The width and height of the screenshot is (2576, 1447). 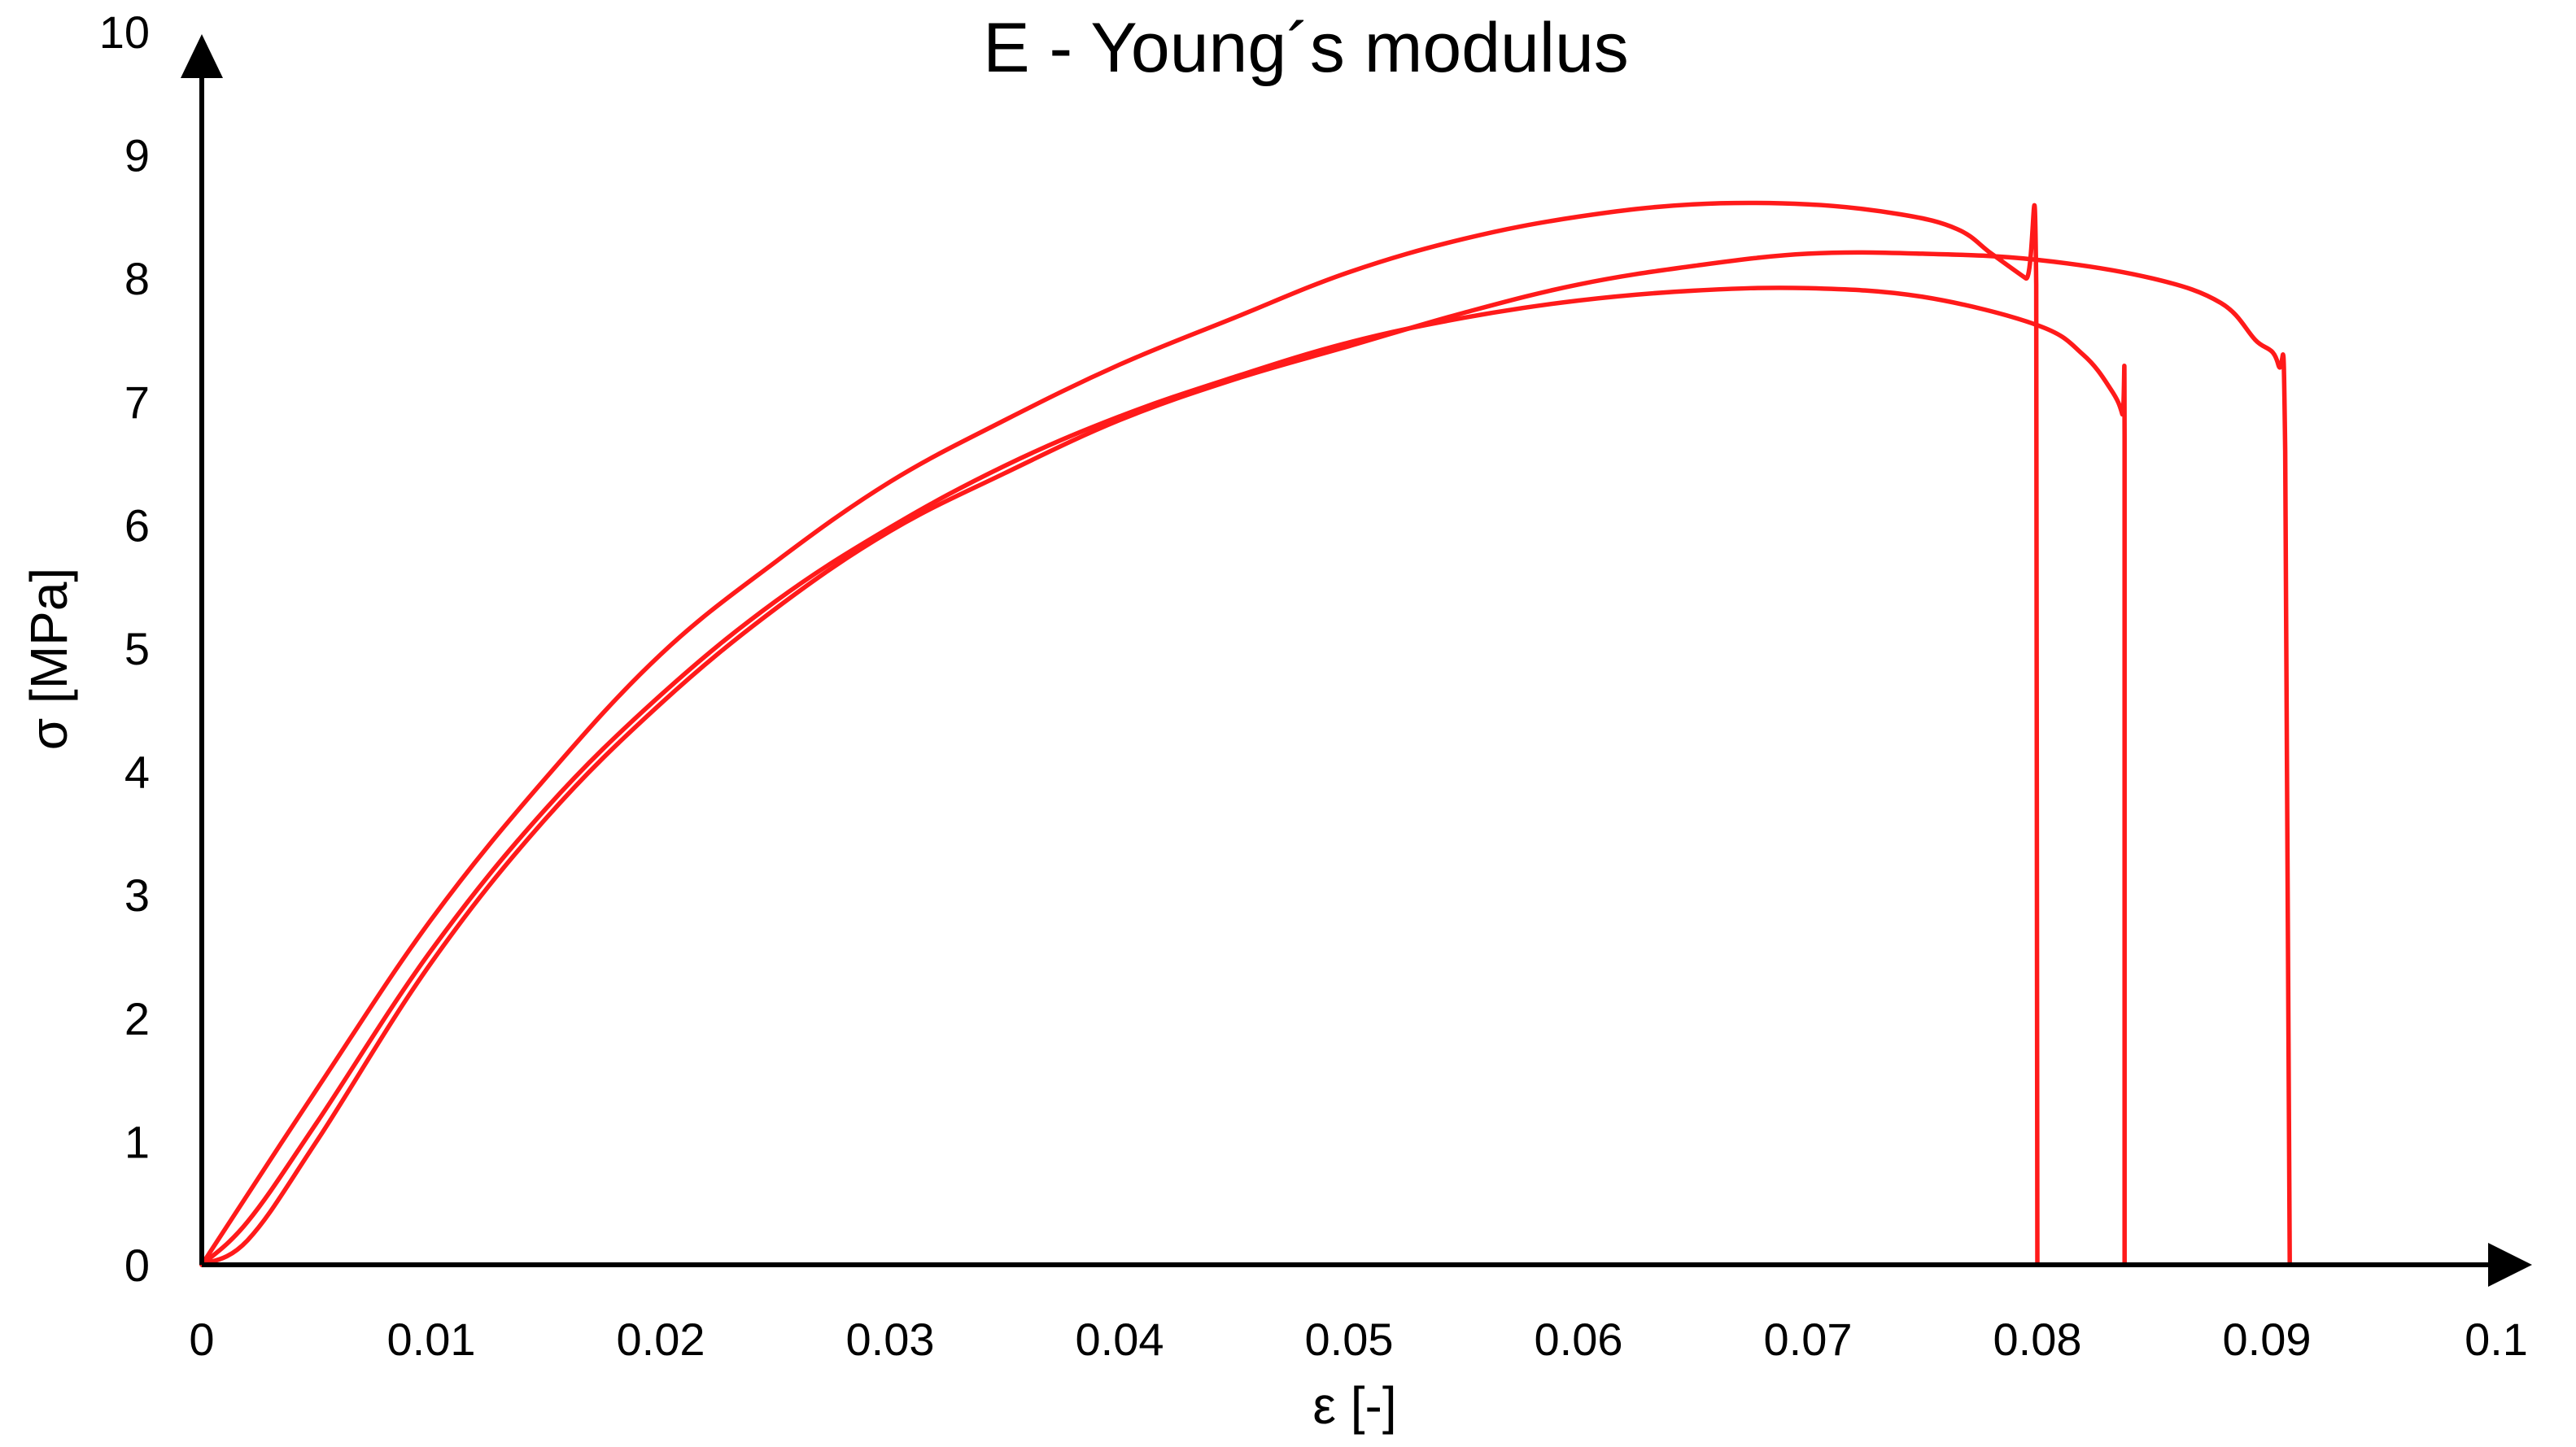 I want to click on x-tick-label: 0.08, so click(x=2037, y=1340).